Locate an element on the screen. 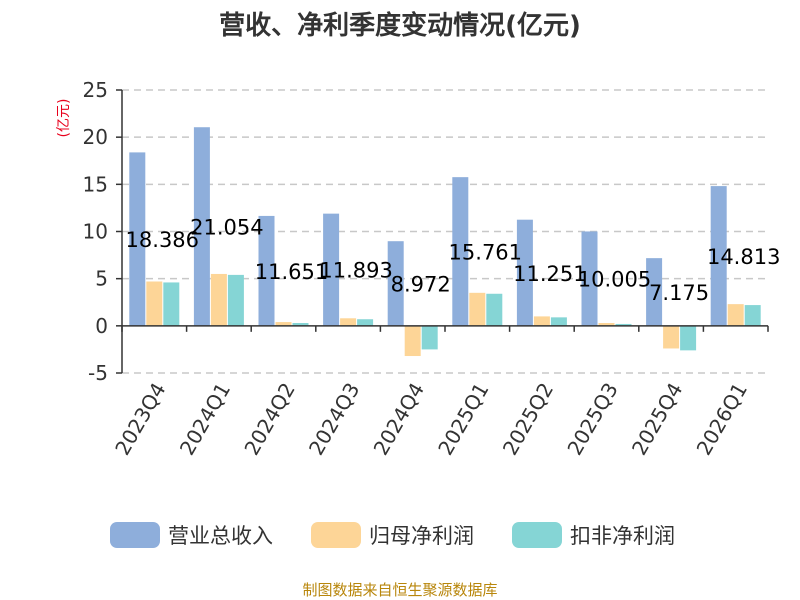 This screenshot has height=600, width=800. y-tick-label: 5 is located at coordinates (101, 279).